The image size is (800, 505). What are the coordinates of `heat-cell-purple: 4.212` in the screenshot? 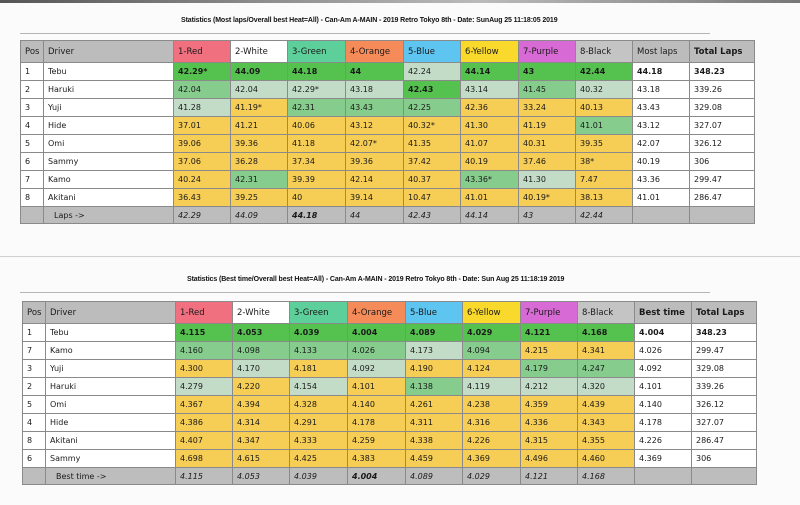 It's located at (549, 386).